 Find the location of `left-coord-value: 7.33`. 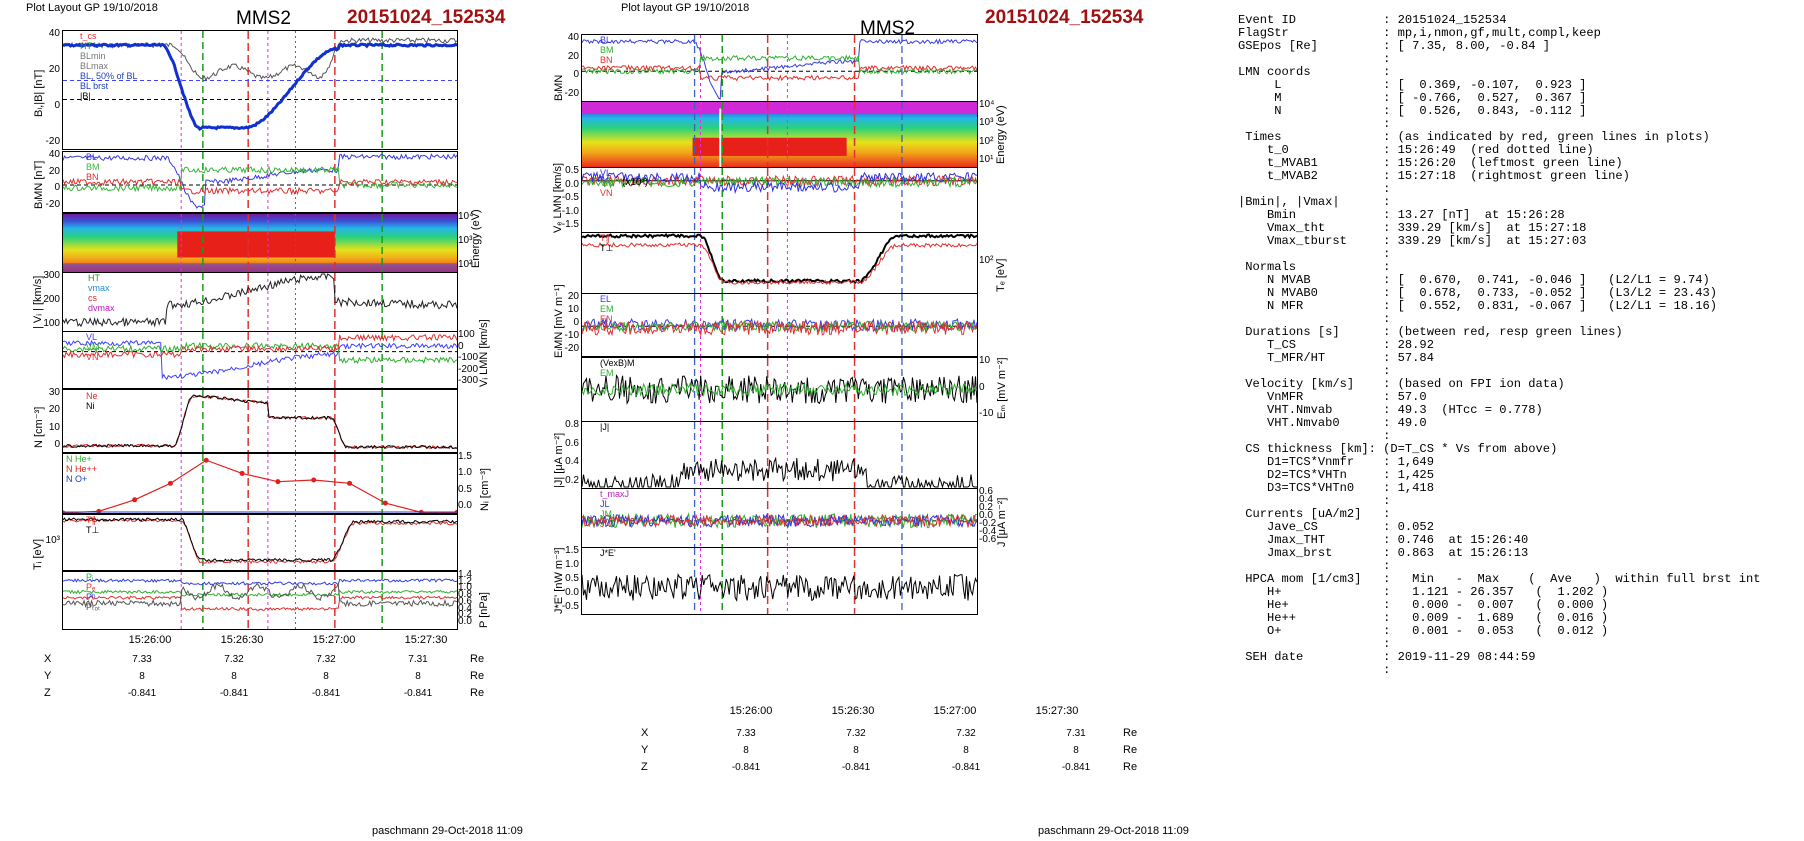

left-coord-value: 7.33 is located at coordinates (142, 659).